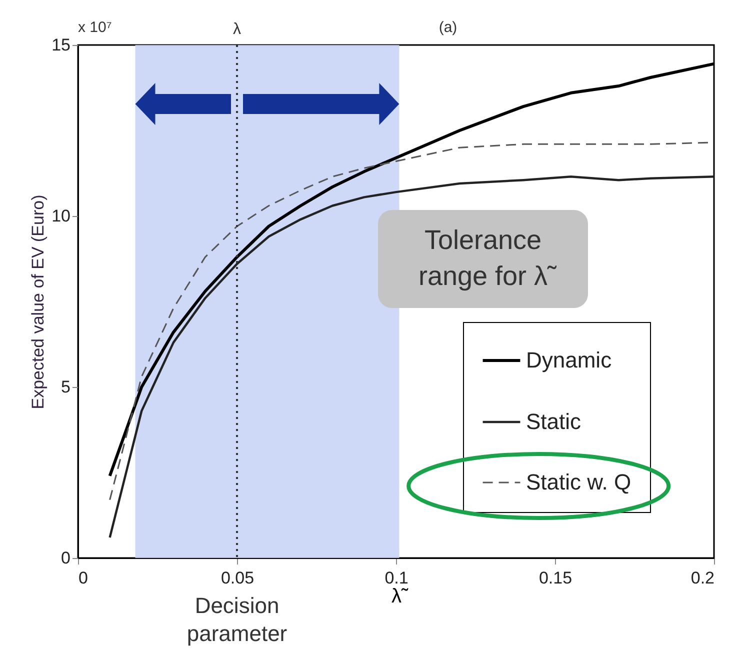 This screenshot has width=730, height=660. Describe the element at coordinates (237, 619) in the screenshot. I see `text: Decision parameter` at that location.